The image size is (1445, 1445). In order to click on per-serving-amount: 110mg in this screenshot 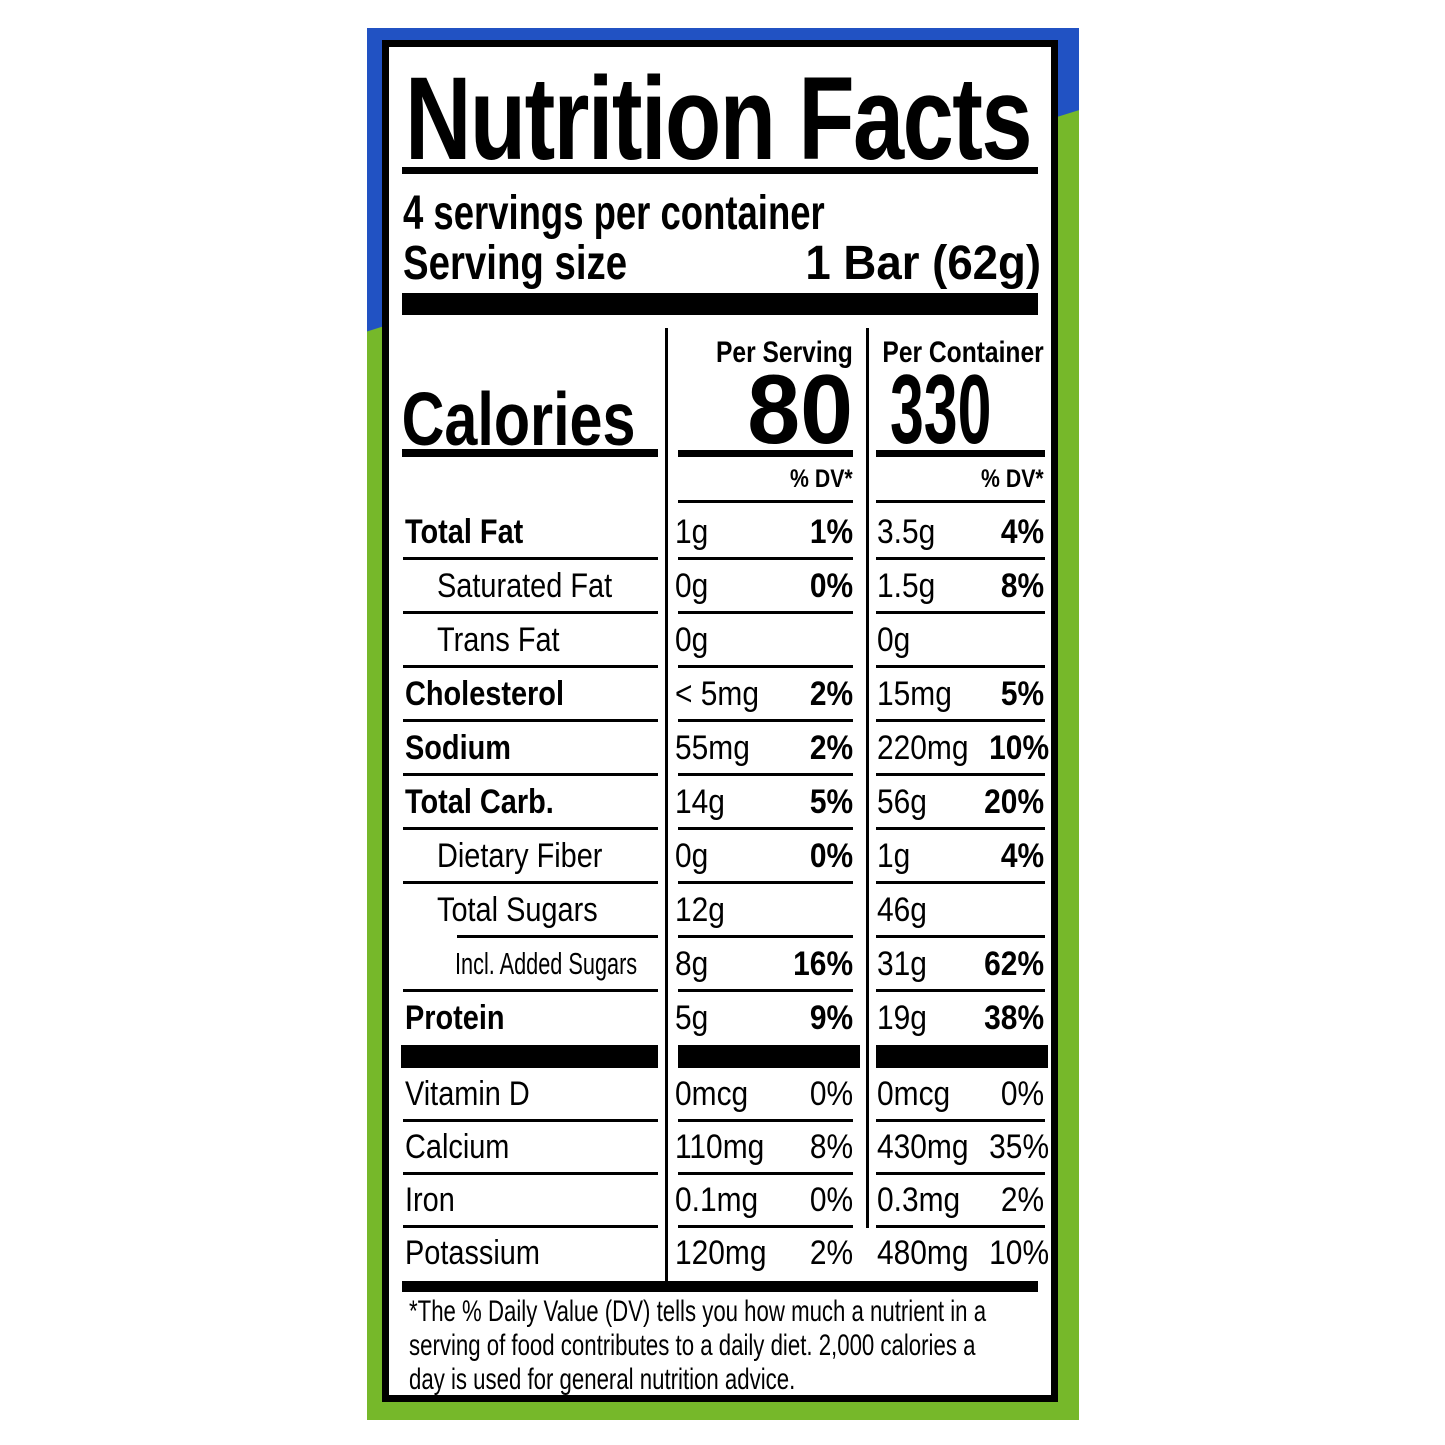, I will do `click(720, 1147)`.